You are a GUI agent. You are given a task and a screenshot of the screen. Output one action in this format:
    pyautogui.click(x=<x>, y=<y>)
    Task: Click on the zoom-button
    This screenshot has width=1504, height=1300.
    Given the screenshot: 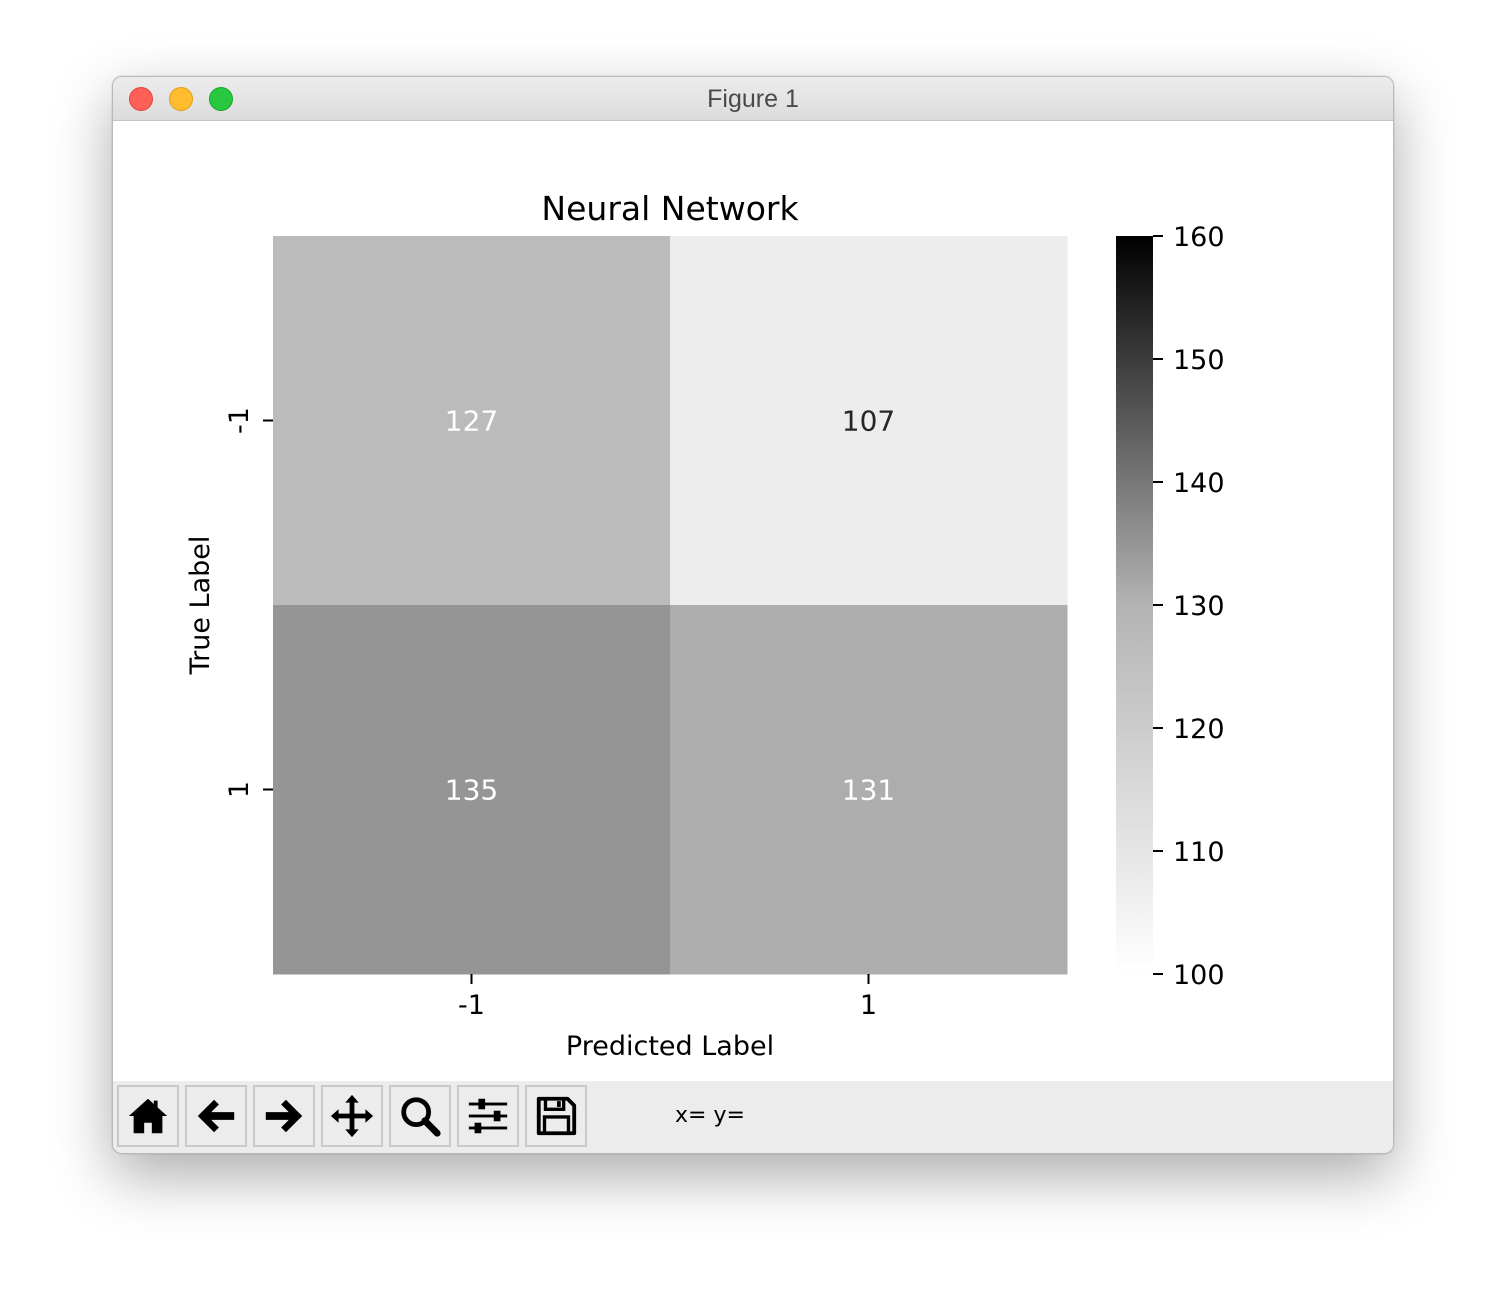 What is the action you would take?
    pyautogui.click(x=420, y=1116)
    